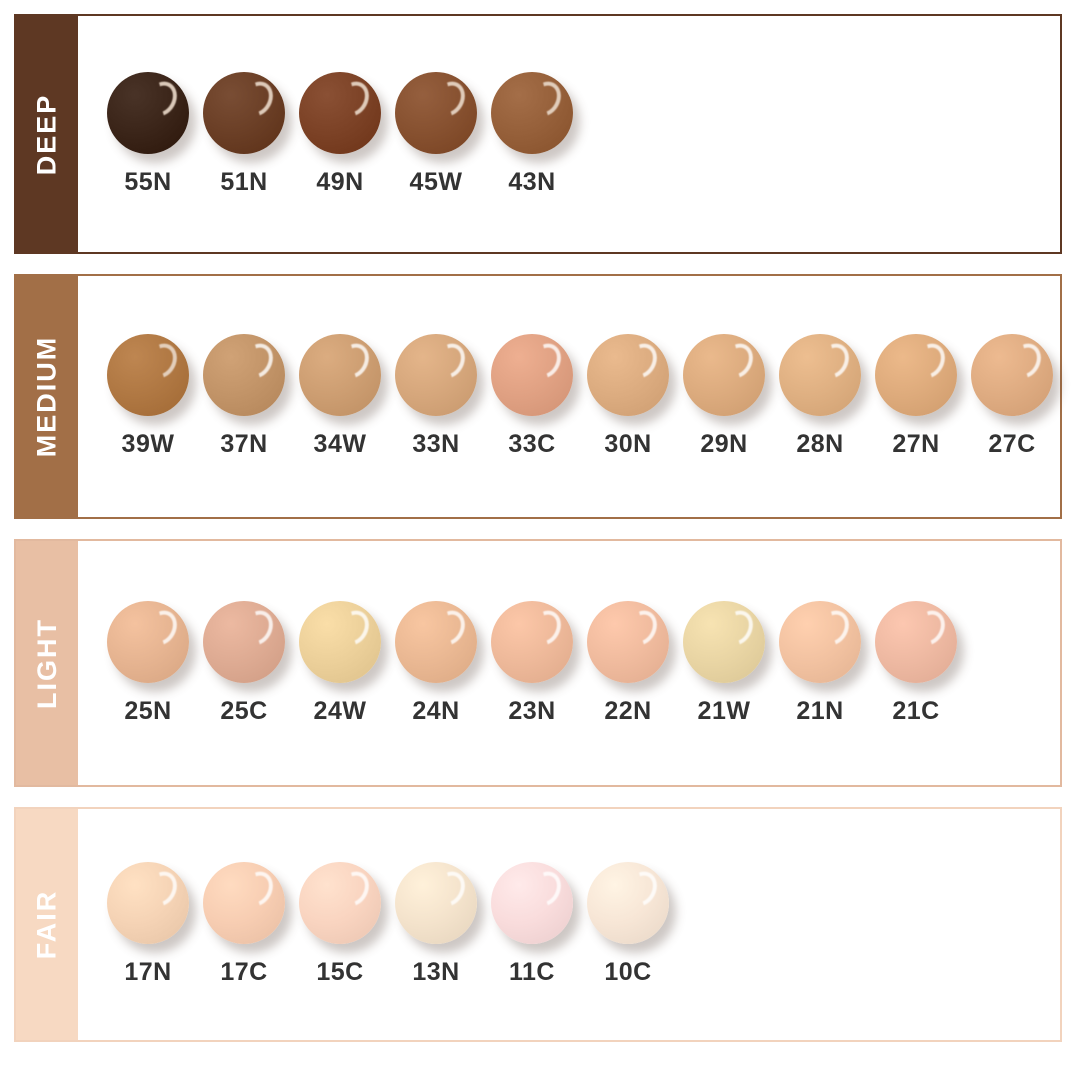  What do you see at coordinates (532, 972) in the screenshot?
I see `swatch-label: 11C` at bounding box center [532, 972].